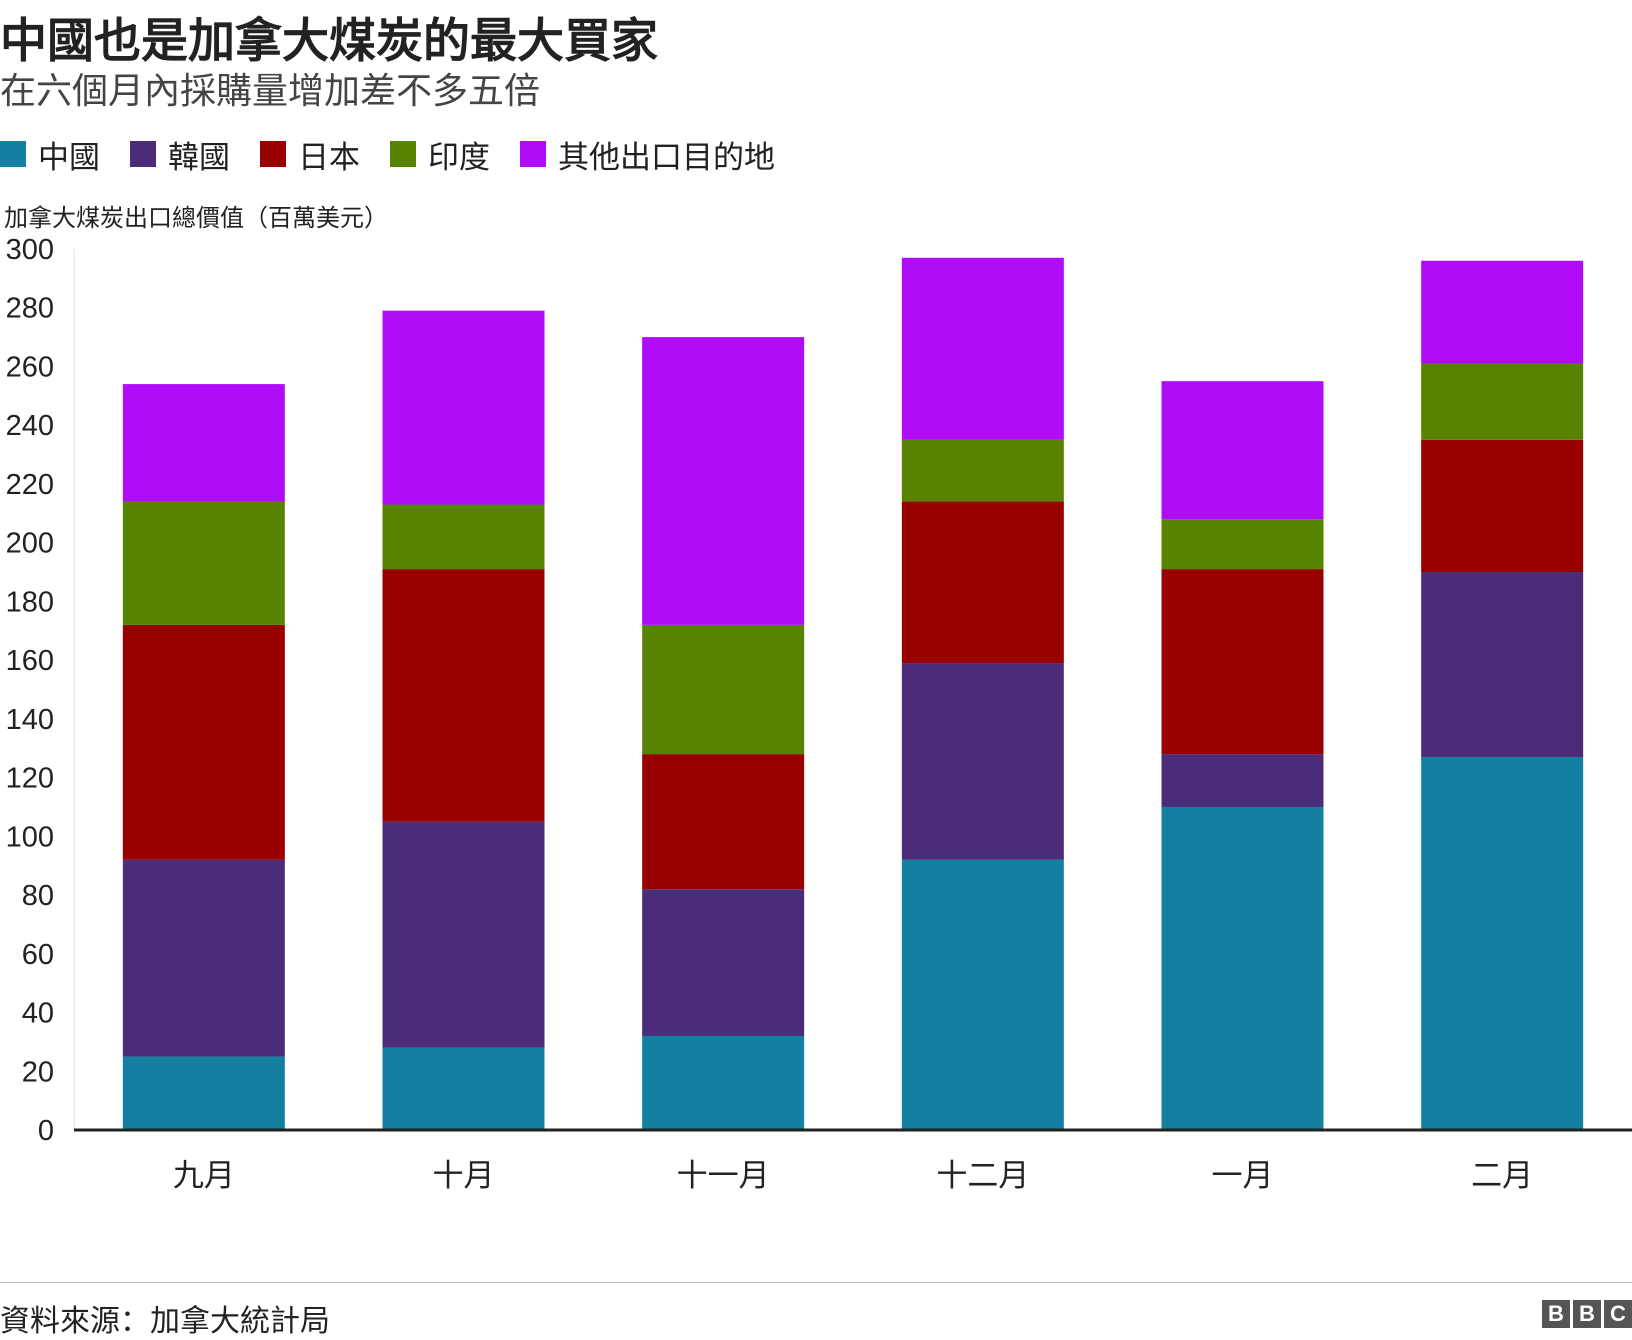  Describe the element at coordinates (30, 602) in the screenshot. I see `y-tick-label: 180` at that location.